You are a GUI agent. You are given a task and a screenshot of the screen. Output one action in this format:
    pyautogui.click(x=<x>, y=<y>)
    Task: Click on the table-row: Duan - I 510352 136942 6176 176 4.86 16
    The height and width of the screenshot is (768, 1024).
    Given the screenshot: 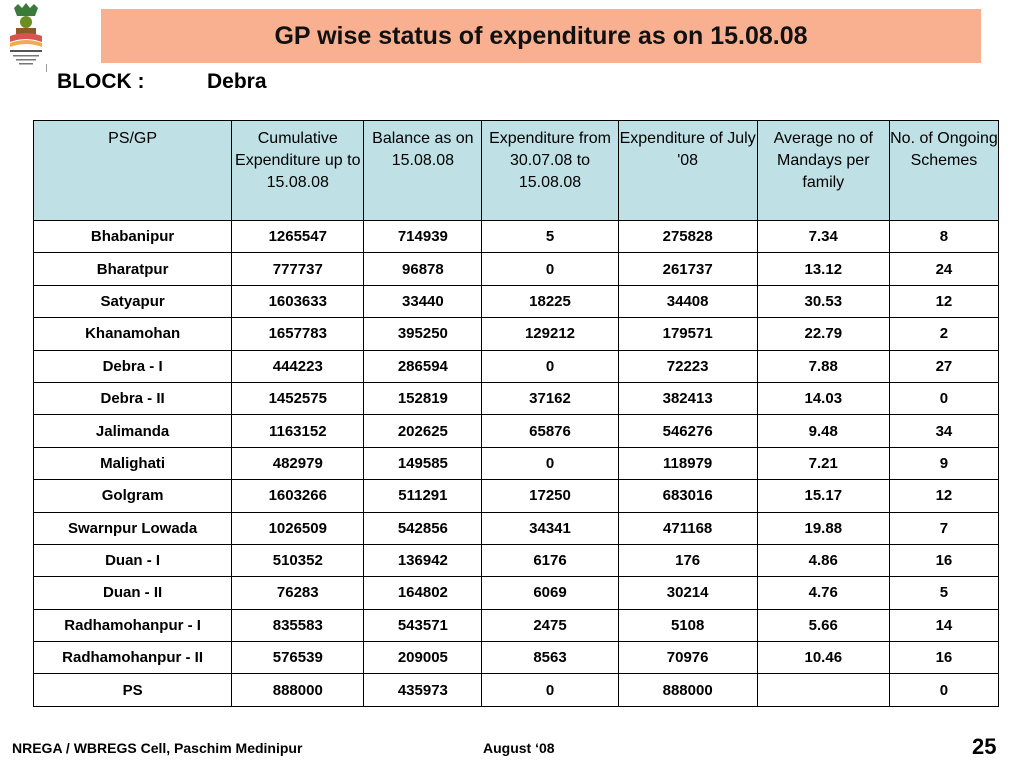 What is the action you would take?
    pyautogui.click(x=516, y=560)
    